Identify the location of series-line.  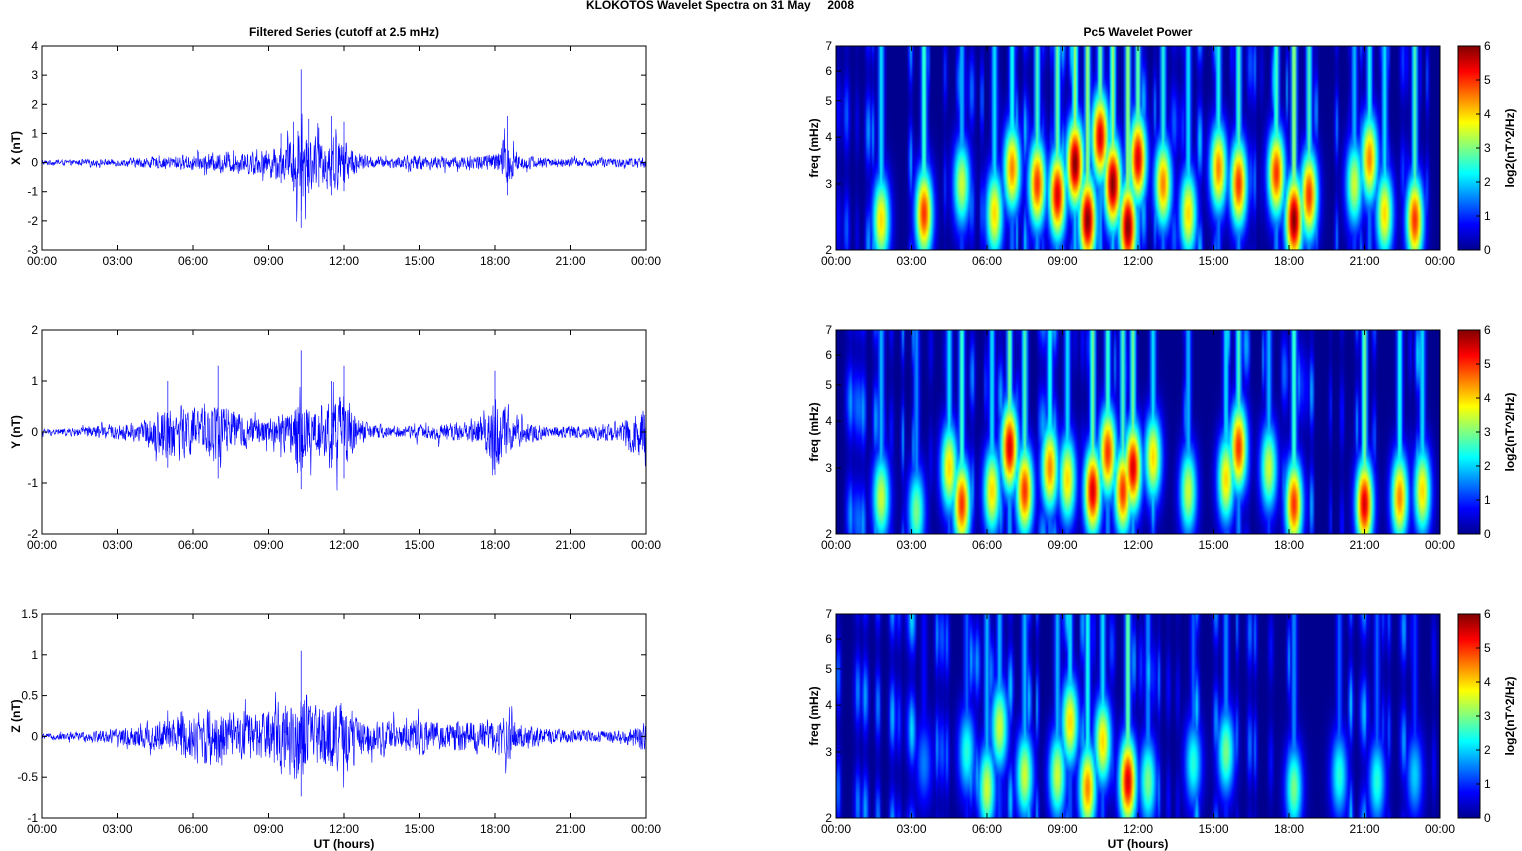
(344, 740).